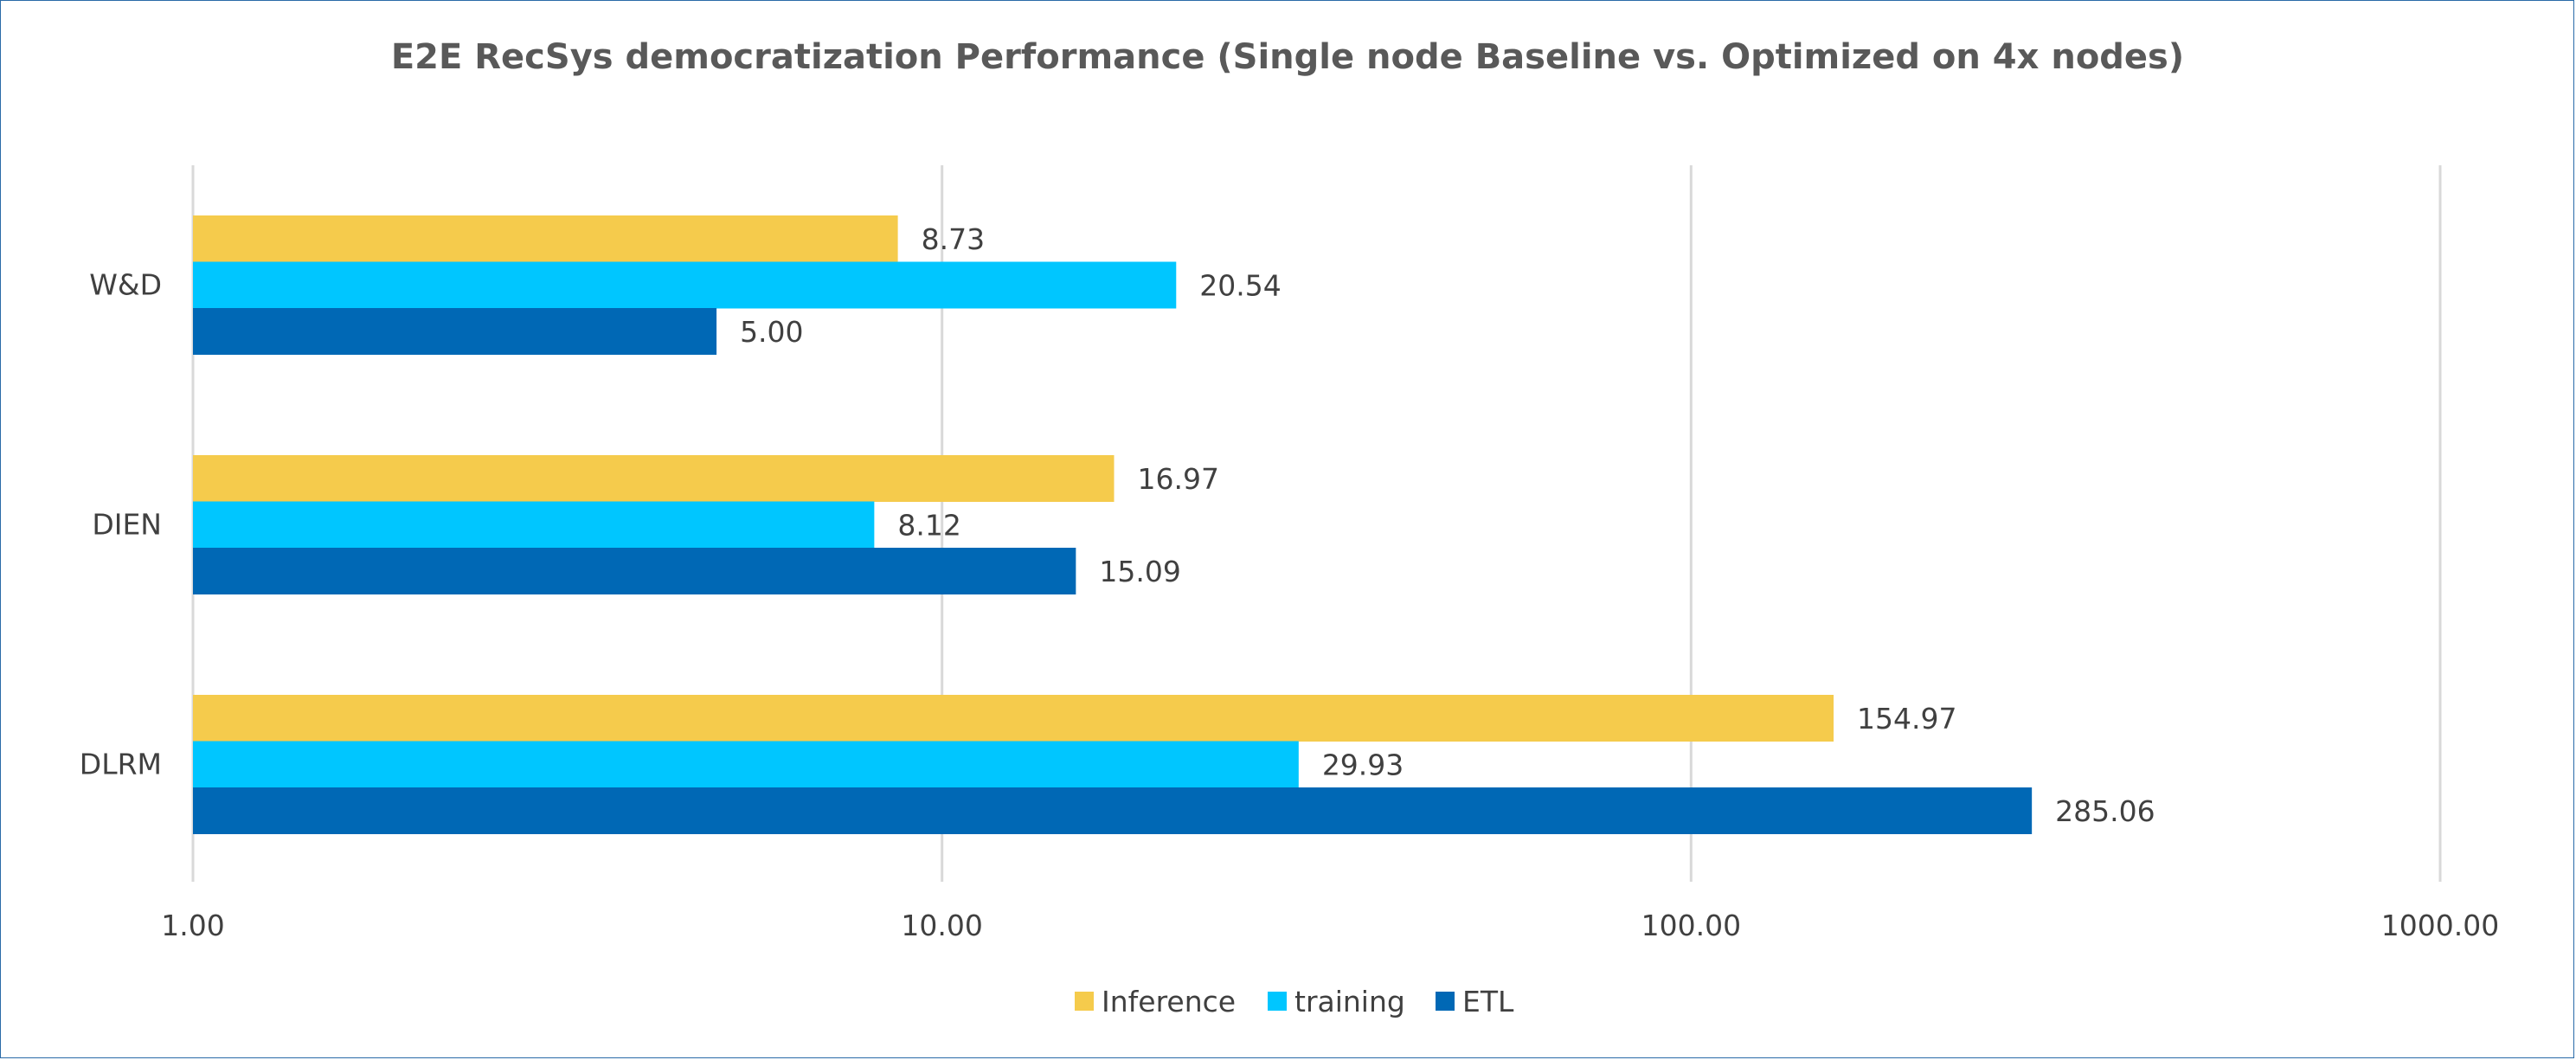 This screenshot has width=2576, height=1060. I want to click on x-tick-label: 1.00, so click(192, 926).